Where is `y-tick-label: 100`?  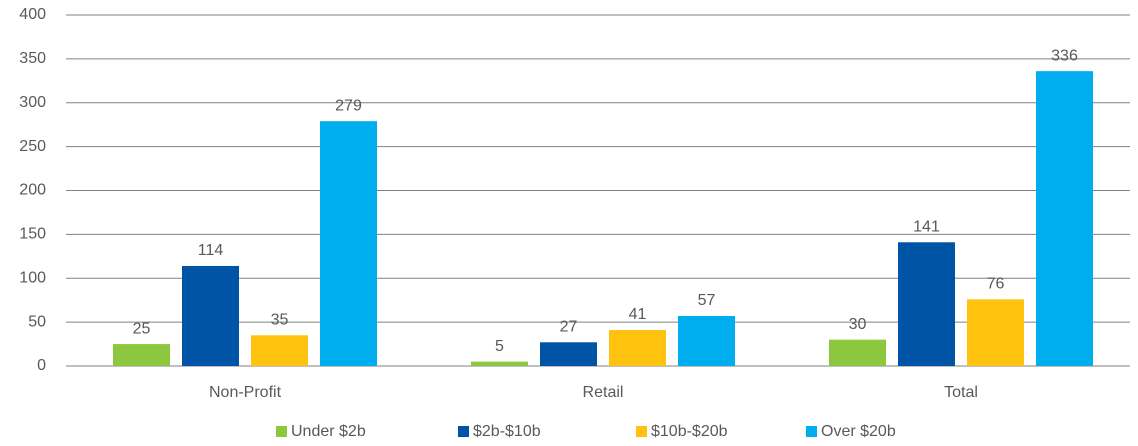 y-tick-label: 100 is located at coordinates (32, 277).